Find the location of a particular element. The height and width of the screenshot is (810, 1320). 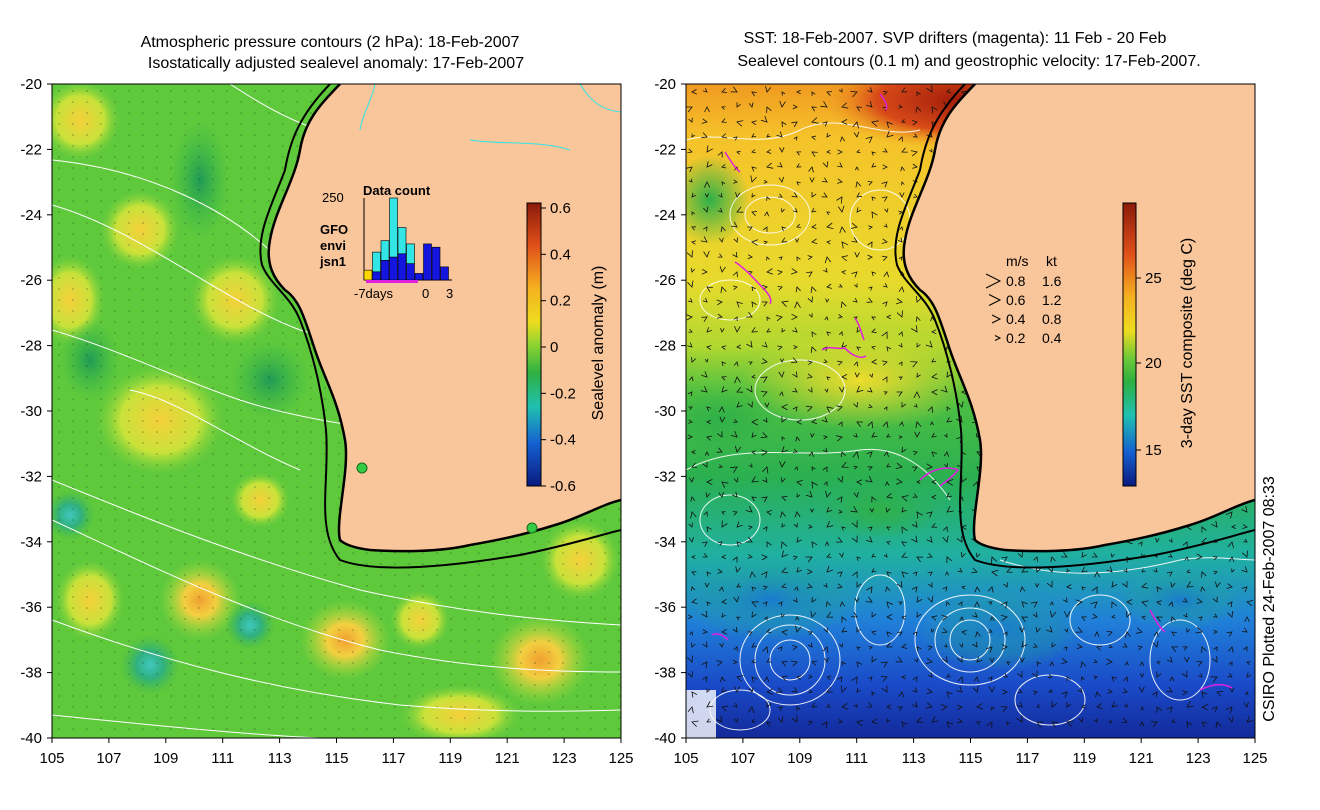

tide-gauge-marker is located at coordinates (532, 528).